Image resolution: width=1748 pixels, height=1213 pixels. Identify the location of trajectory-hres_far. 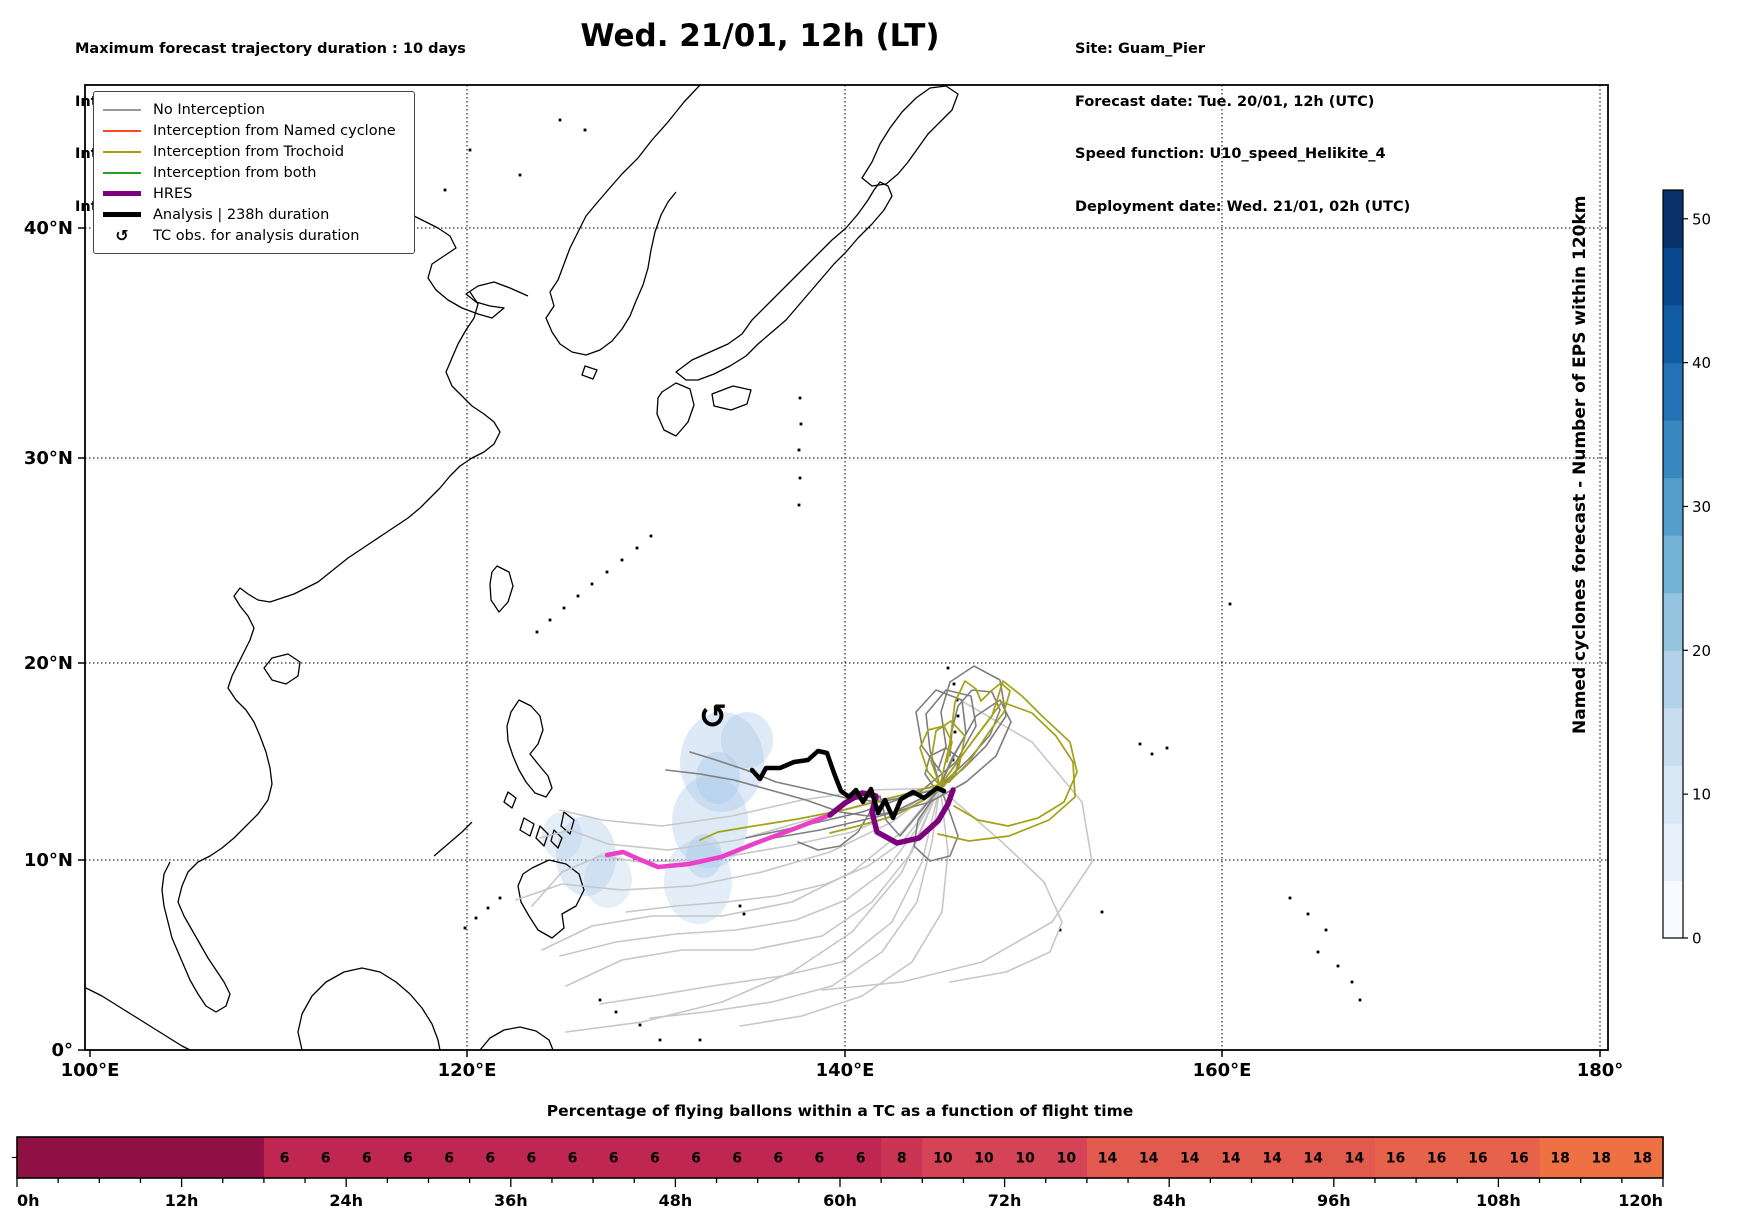
(718, 841).